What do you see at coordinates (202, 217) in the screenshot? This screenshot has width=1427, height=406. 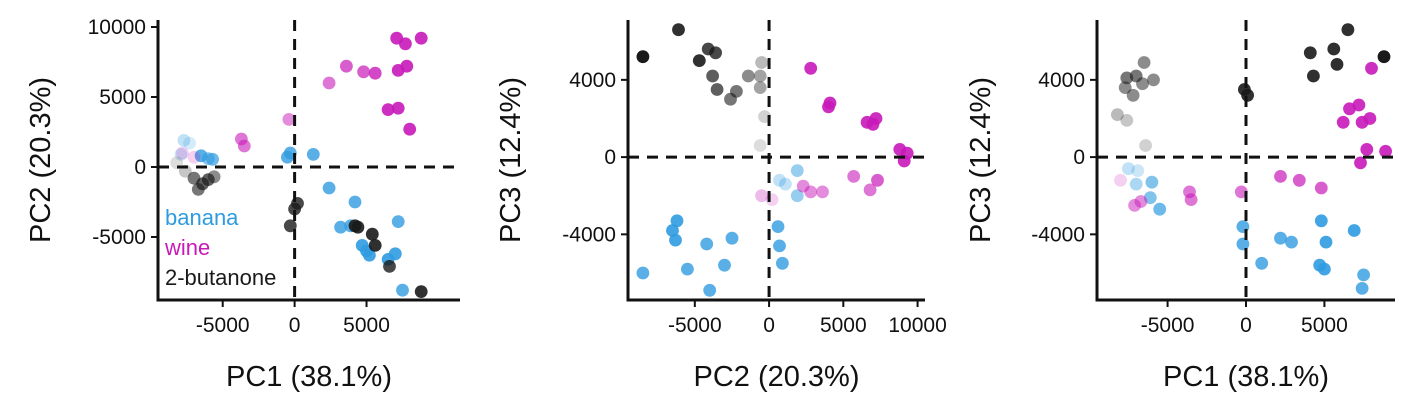 I see `legend-entry-banana: banana` at bounding box center [202, 217].